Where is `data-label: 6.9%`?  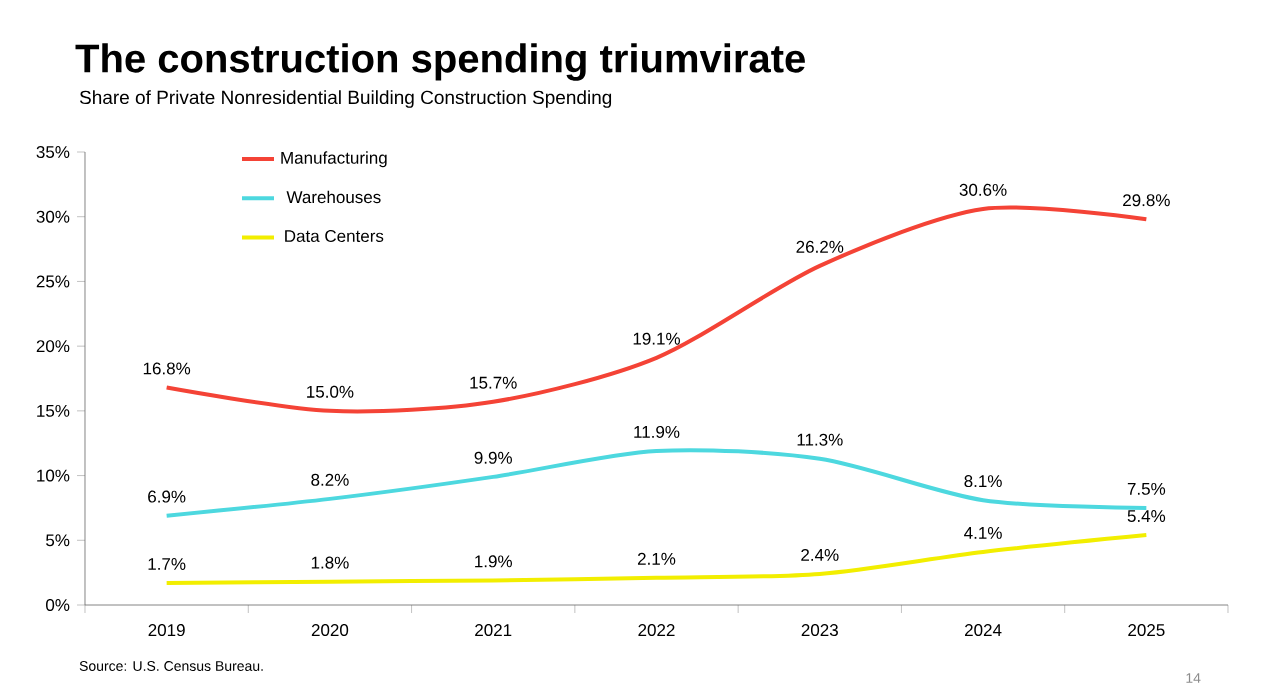 data-label: 6.9% is located at coordinates (167, 496).